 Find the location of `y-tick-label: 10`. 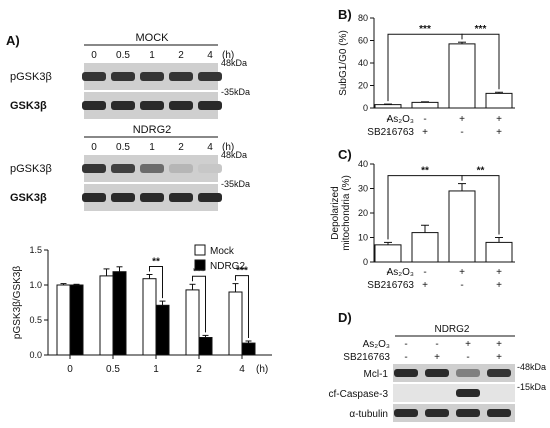

y-tick-label: 10 is located at coordinates (363, 238).